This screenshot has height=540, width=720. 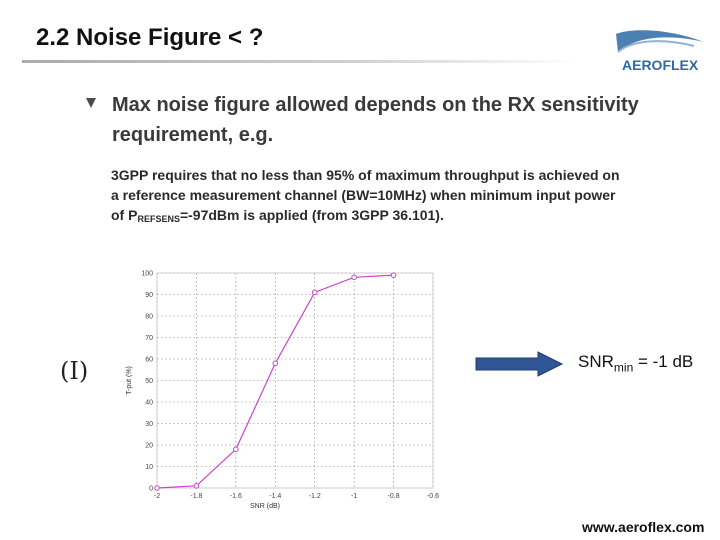 I want to click on chart-x-tick-label: -1.4, so click(x=275, y=496).